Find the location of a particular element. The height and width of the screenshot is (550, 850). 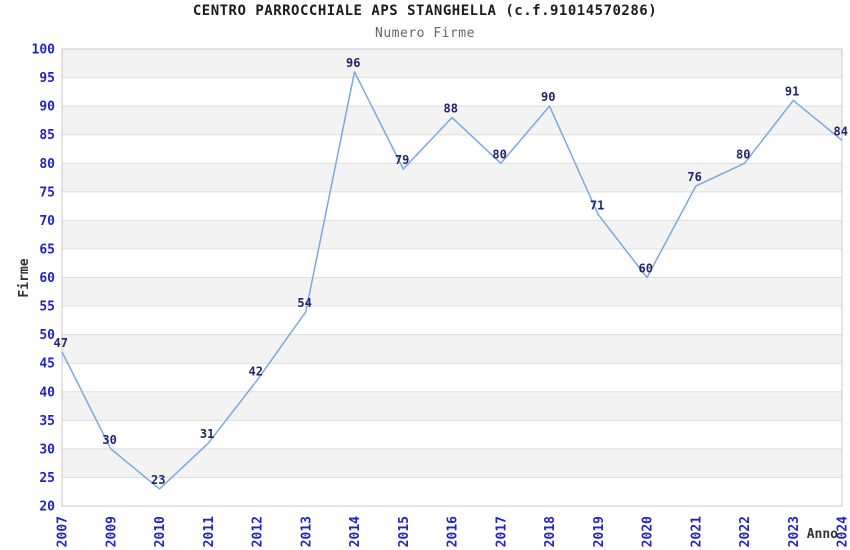

point-label: 54 is located at coordinates (304, 303).